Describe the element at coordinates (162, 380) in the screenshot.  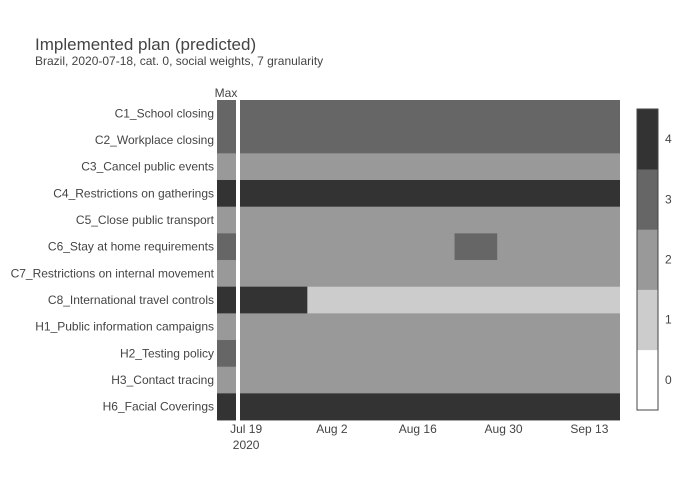
I see `row-label: H3_Contact tracing` at that location.